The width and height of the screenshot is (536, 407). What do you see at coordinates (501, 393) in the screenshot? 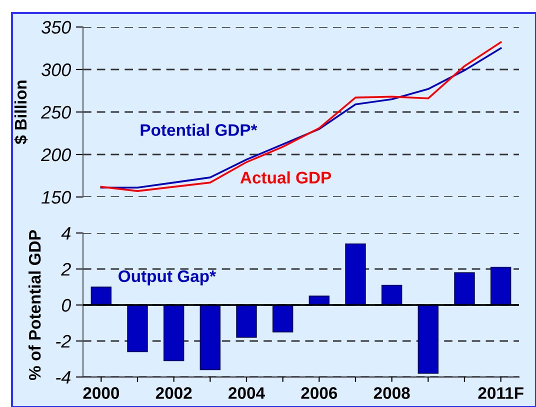
I see `x-tick-label: 2011F` at bounding box center [501, 393].